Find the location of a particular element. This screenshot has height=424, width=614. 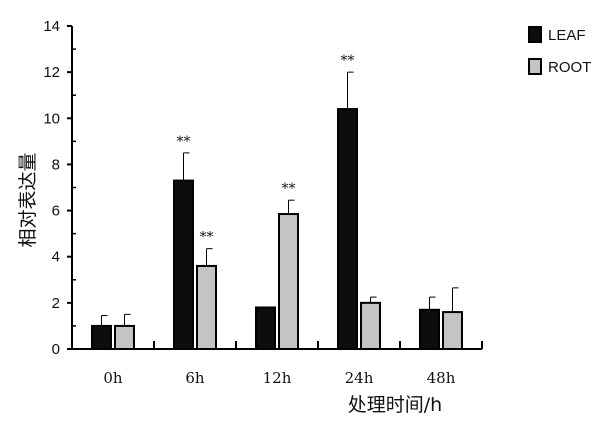

y-axis-title: 相对表达量 is located at coordinates (28, 199).